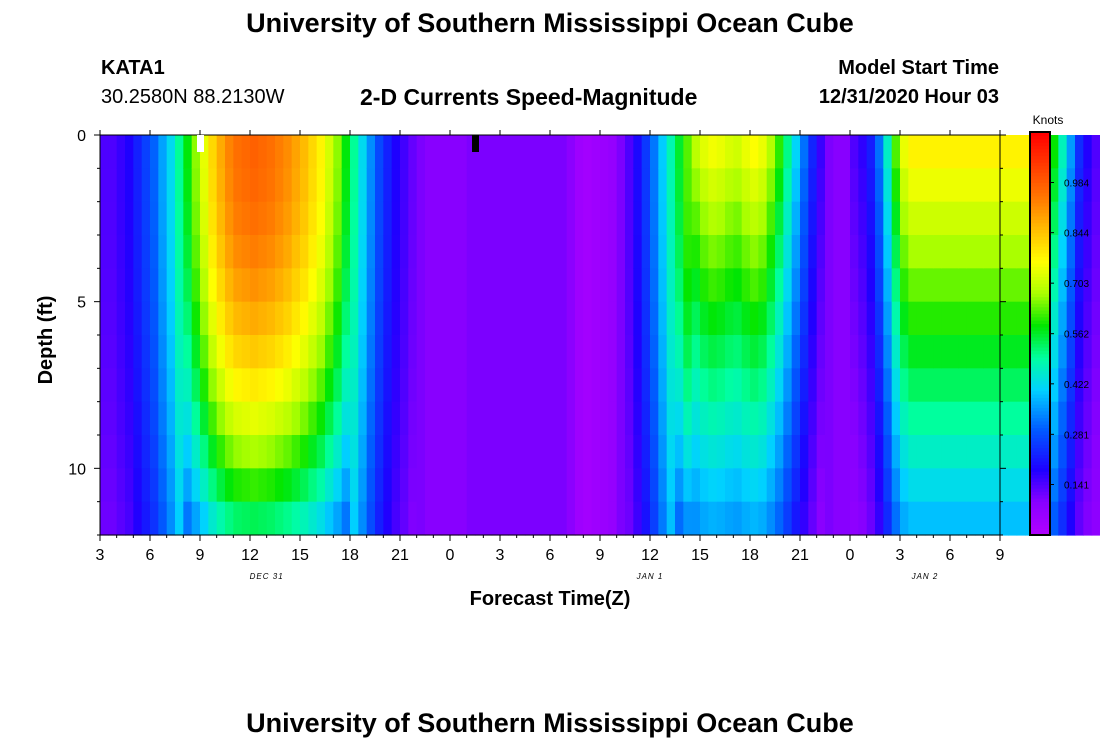 This screenshot has height=750, width=1100. Describe the element at coordinates (400, 555) in the screenshot. I see `x-tick-label: 21` at that location.